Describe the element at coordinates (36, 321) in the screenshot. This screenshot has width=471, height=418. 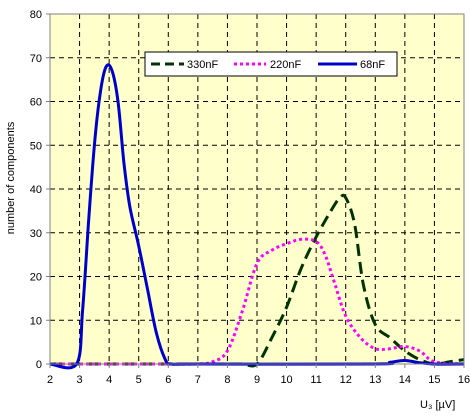
I see `y-tick-label: 10` at that location.